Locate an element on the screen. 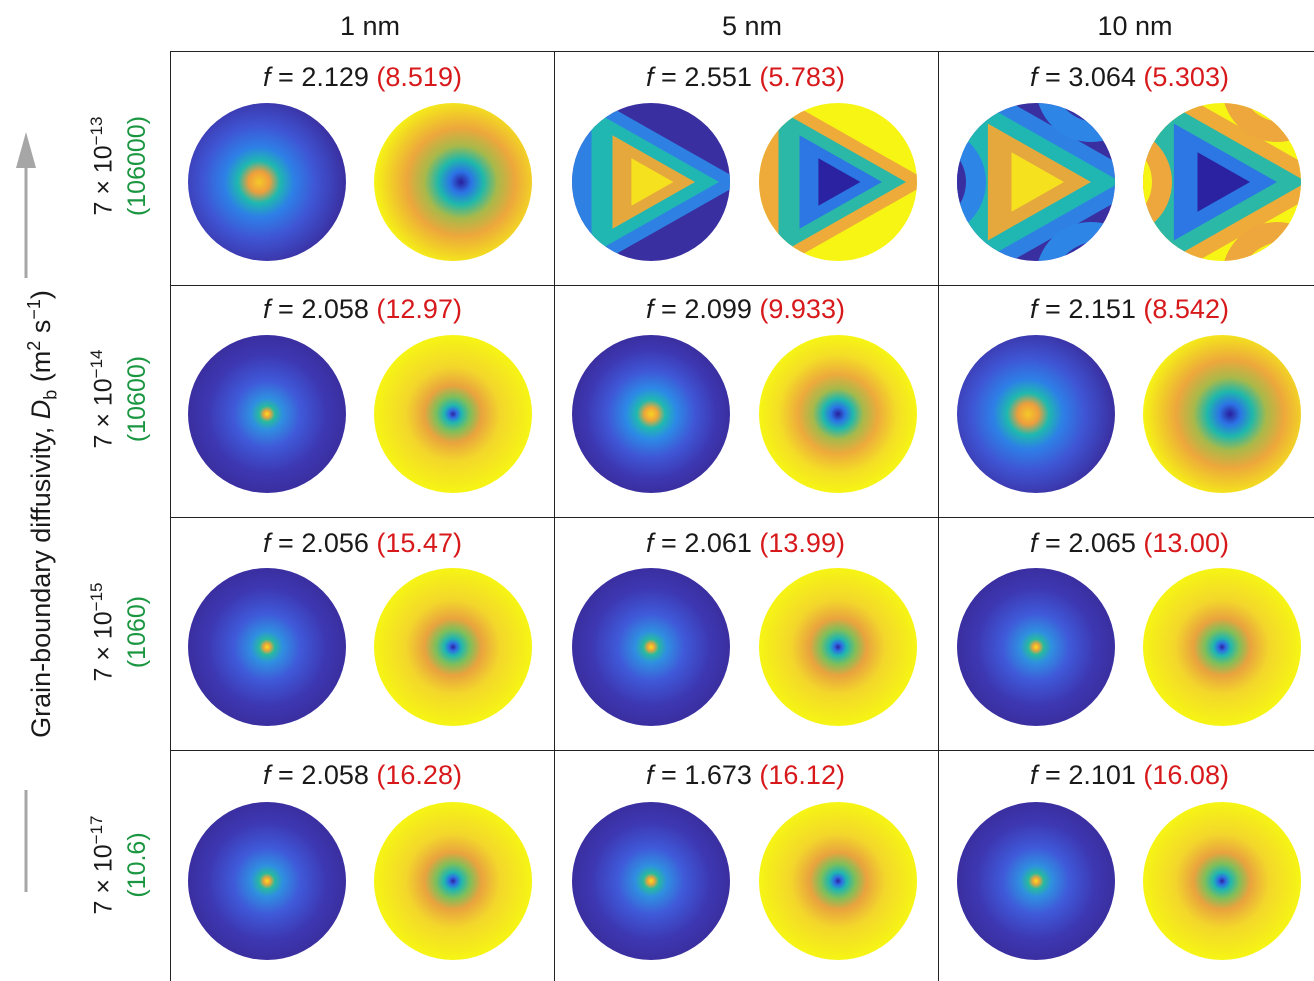 This screenshot has width=1314, height=981. concentration-disc-r2c3-left is located at coordinates (1036, 414).